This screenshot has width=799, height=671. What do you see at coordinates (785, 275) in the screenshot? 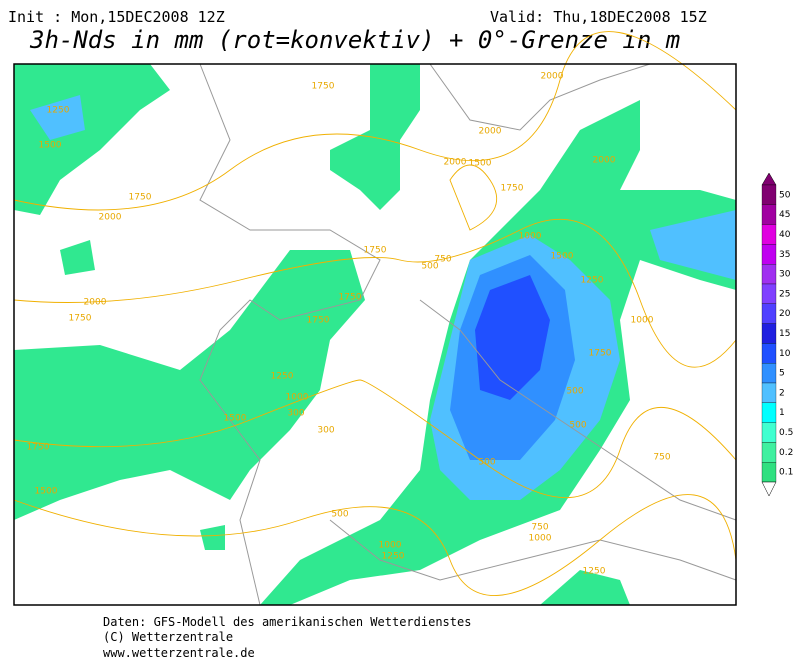
I see `legend-label: 30` at bounding box center [785, 275].